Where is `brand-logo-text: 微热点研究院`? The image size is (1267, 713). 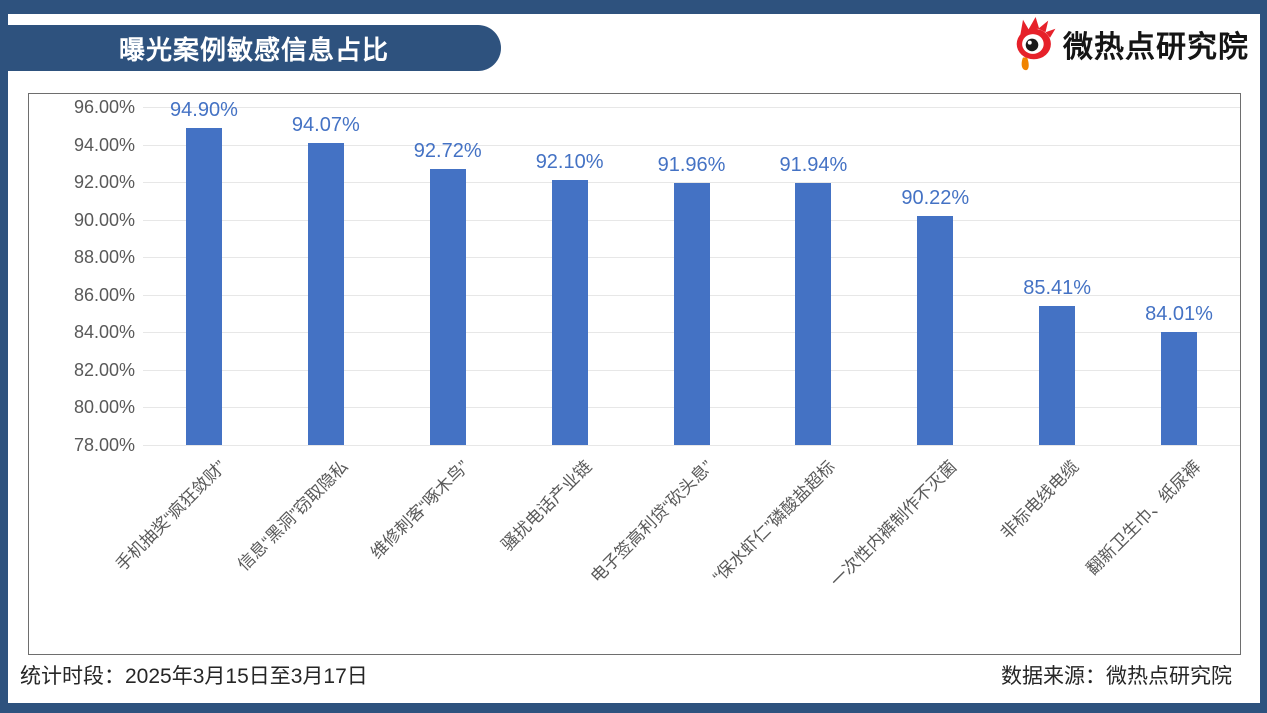 brand-logo-text: 微热点研究院 is located at coordinates (1156, 47).